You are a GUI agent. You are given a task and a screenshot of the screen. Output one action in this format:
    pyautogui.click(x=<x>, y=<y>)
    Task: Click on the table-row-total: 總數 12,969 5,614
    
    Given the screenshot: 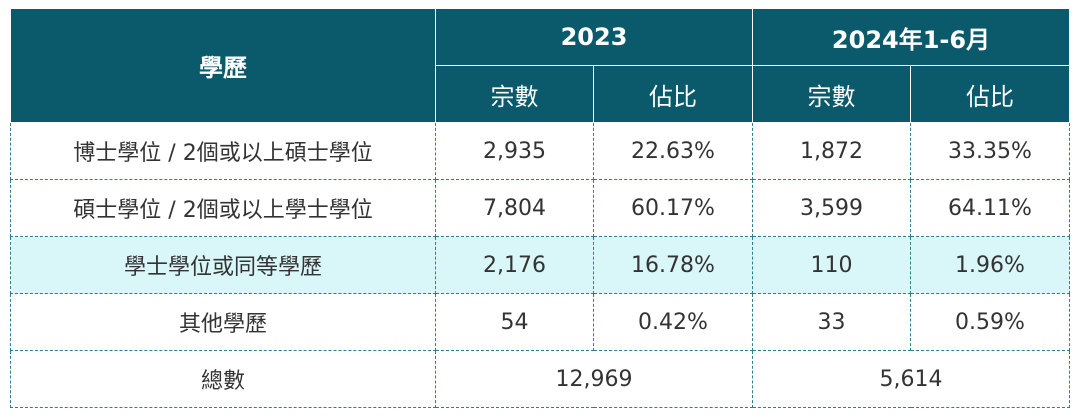 What is the action you would take?
    pyautogui.click(x=540, y=379)
    